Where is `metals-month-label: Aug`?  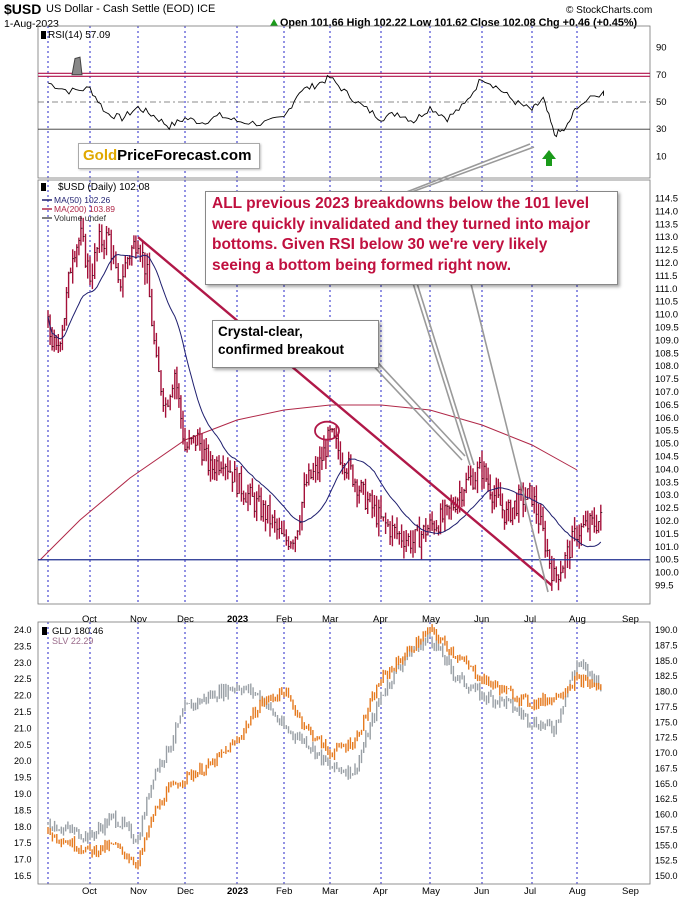
metals-month-label: Aug is located at coordinates (577, 891).